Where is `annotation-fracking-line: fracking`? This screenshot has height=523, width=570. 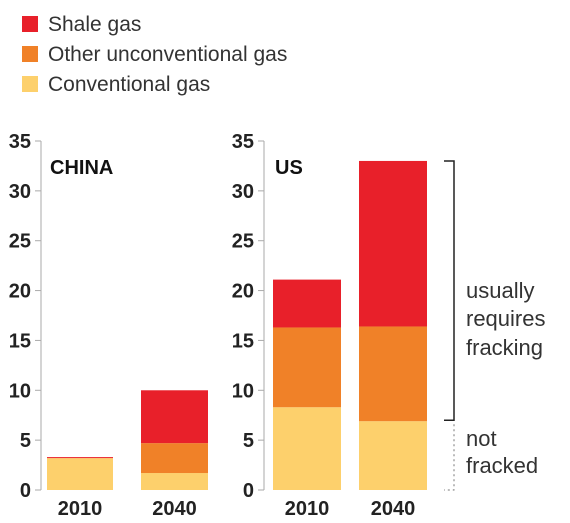 annotation-fracking-line: fracking is located at coordinates (504, 347).